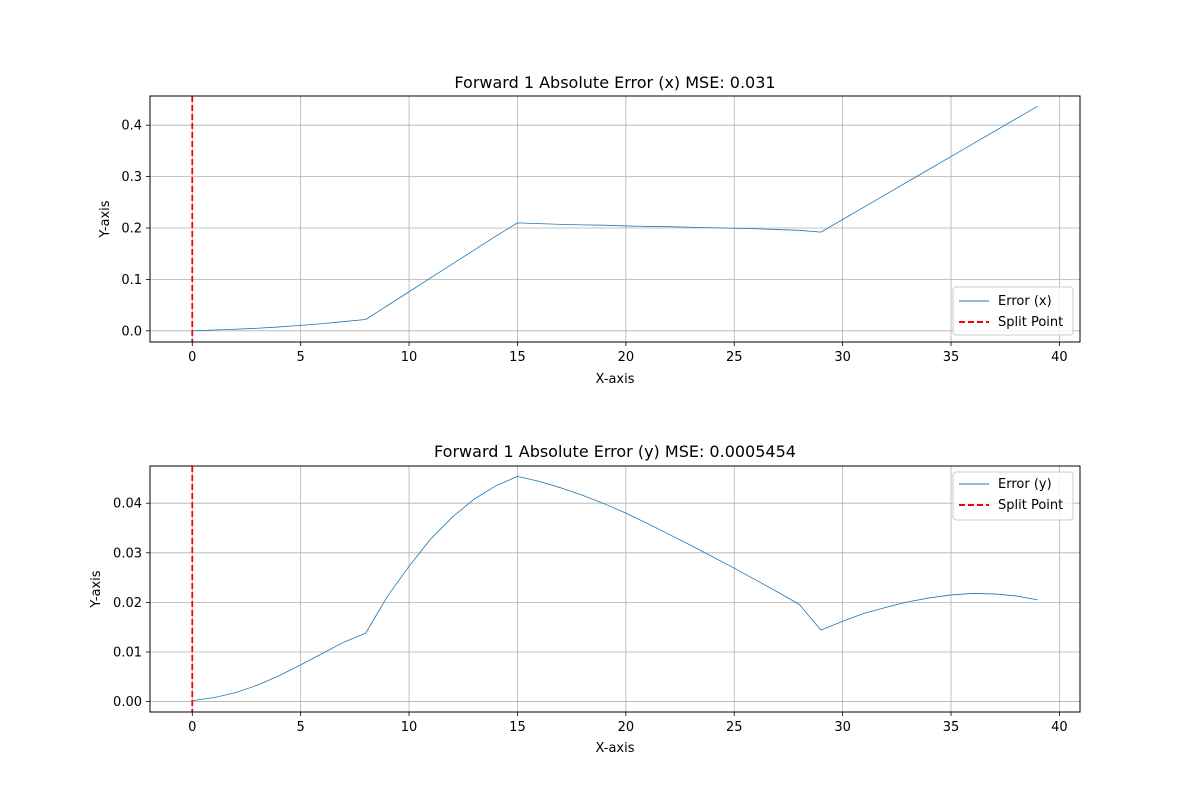  I want to click on y-tick-label: 0.02, so click(127, 603).